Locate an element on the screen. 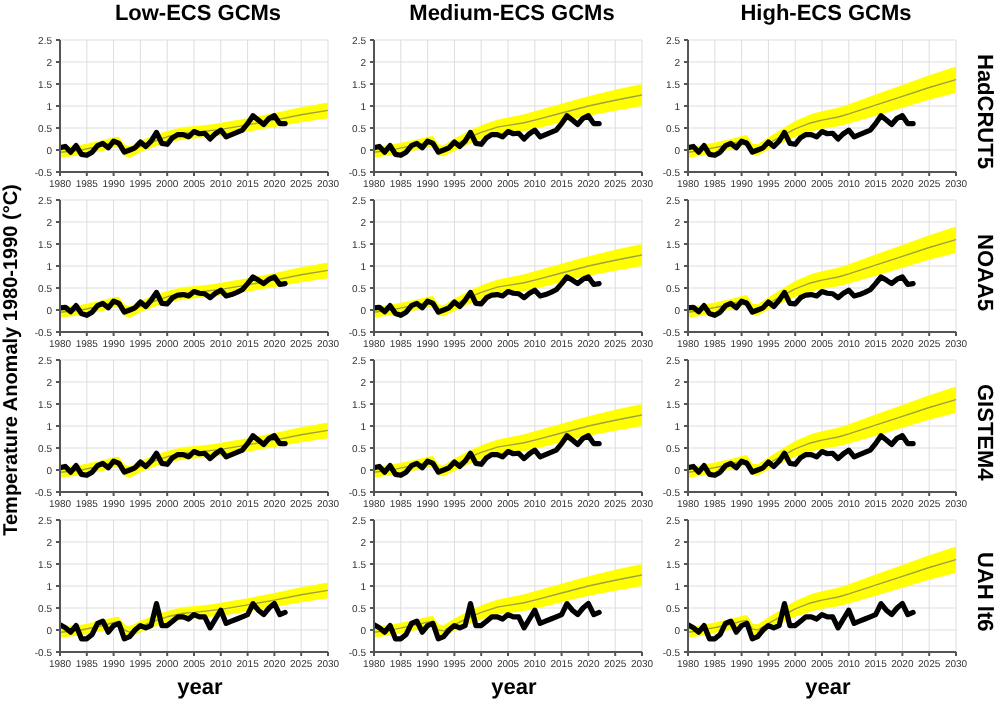  y2-axis-title: HadCRUT5 is located at coordinates (984, 112).